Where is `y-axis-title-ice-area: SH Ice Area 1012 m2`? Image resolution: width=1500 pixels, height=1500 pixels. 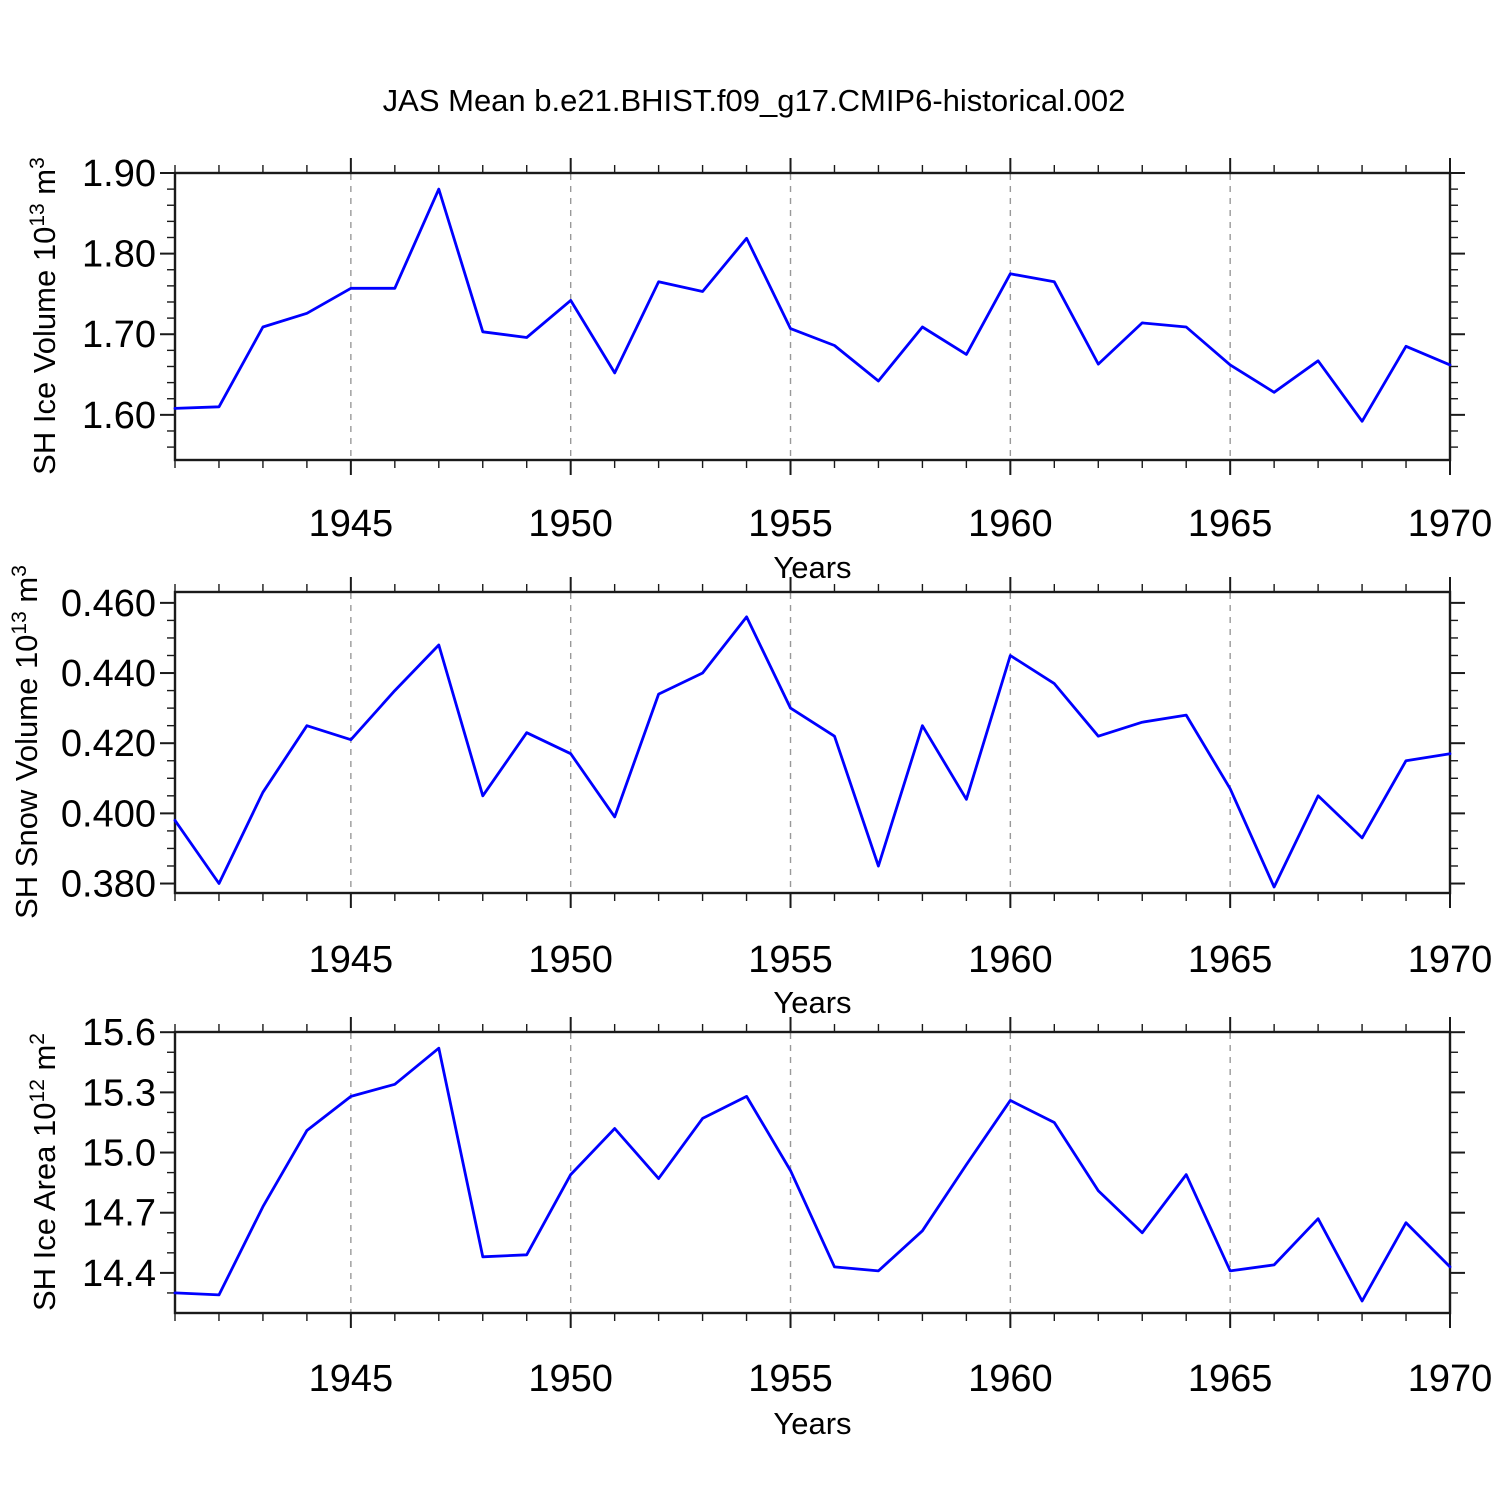 y-axis-title-ice-area: SH Ice Area 1012 m2 is located at coordinates (40, 1172).